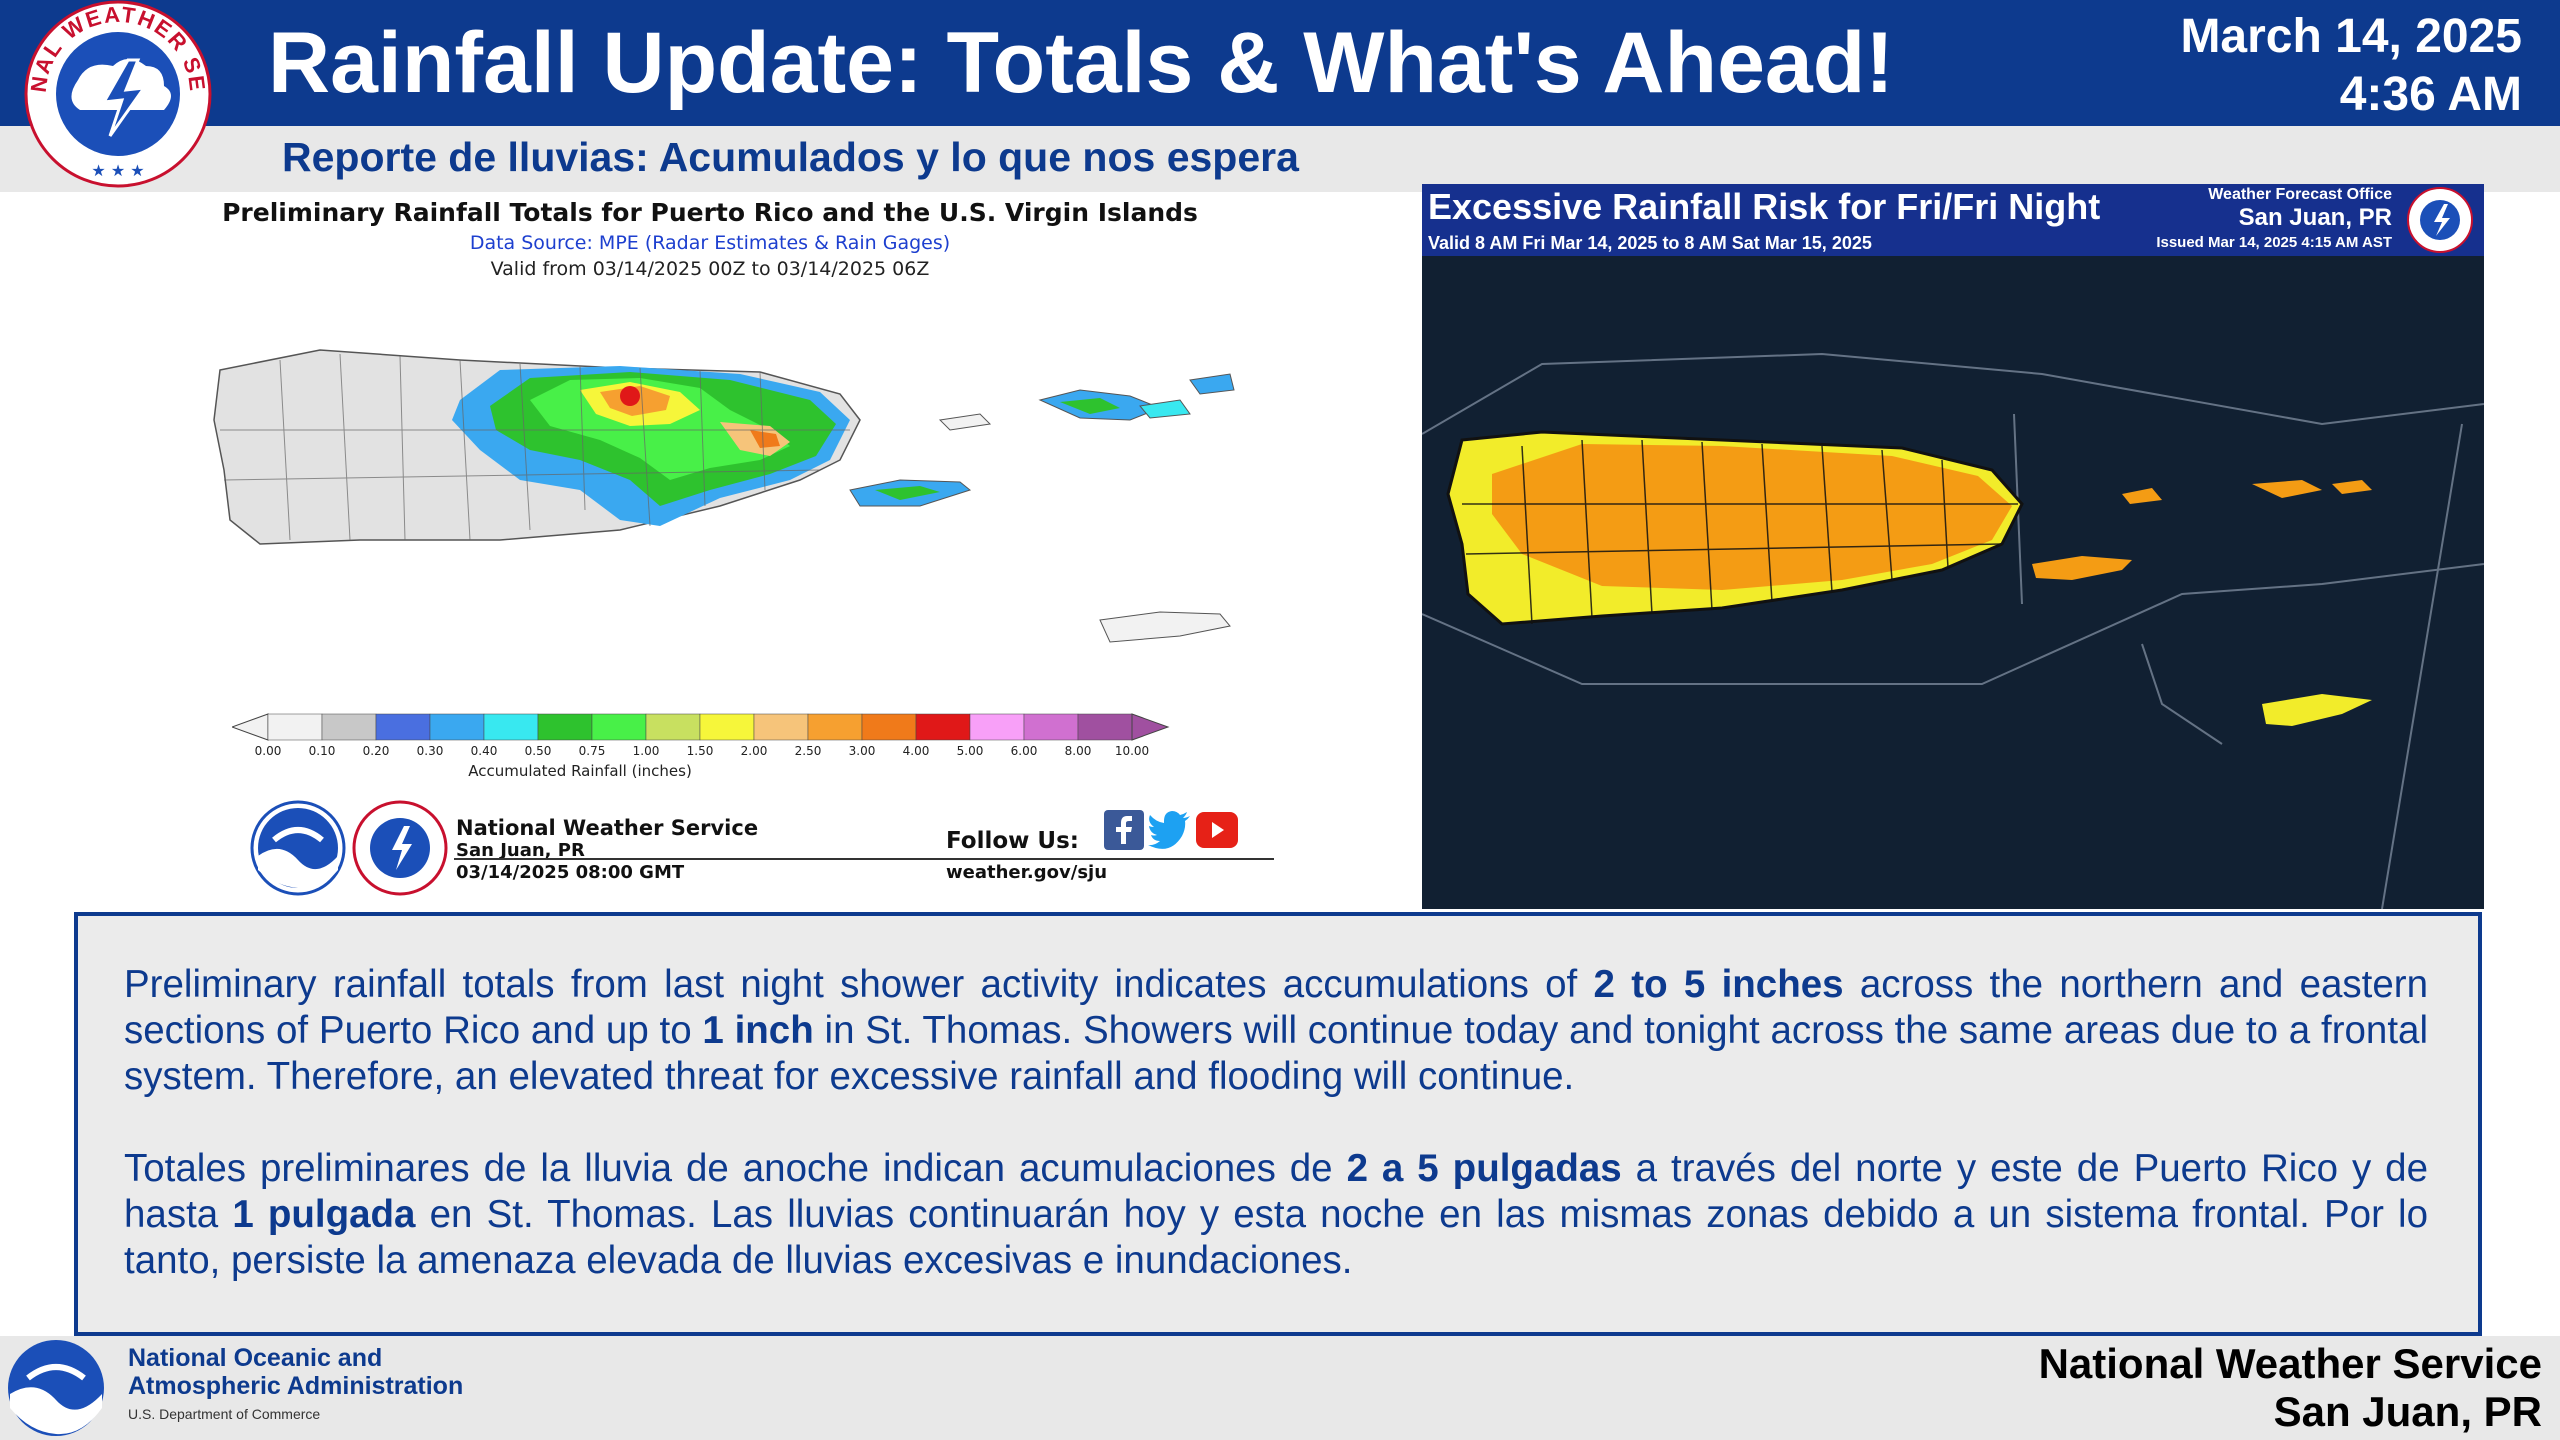 This screenshot has width=2560, height=1440. What do you see at coordinates (56, 1388) in the screenshot?
I see `noaa-footer-logo-icon` at bounding box center [56, 1388].